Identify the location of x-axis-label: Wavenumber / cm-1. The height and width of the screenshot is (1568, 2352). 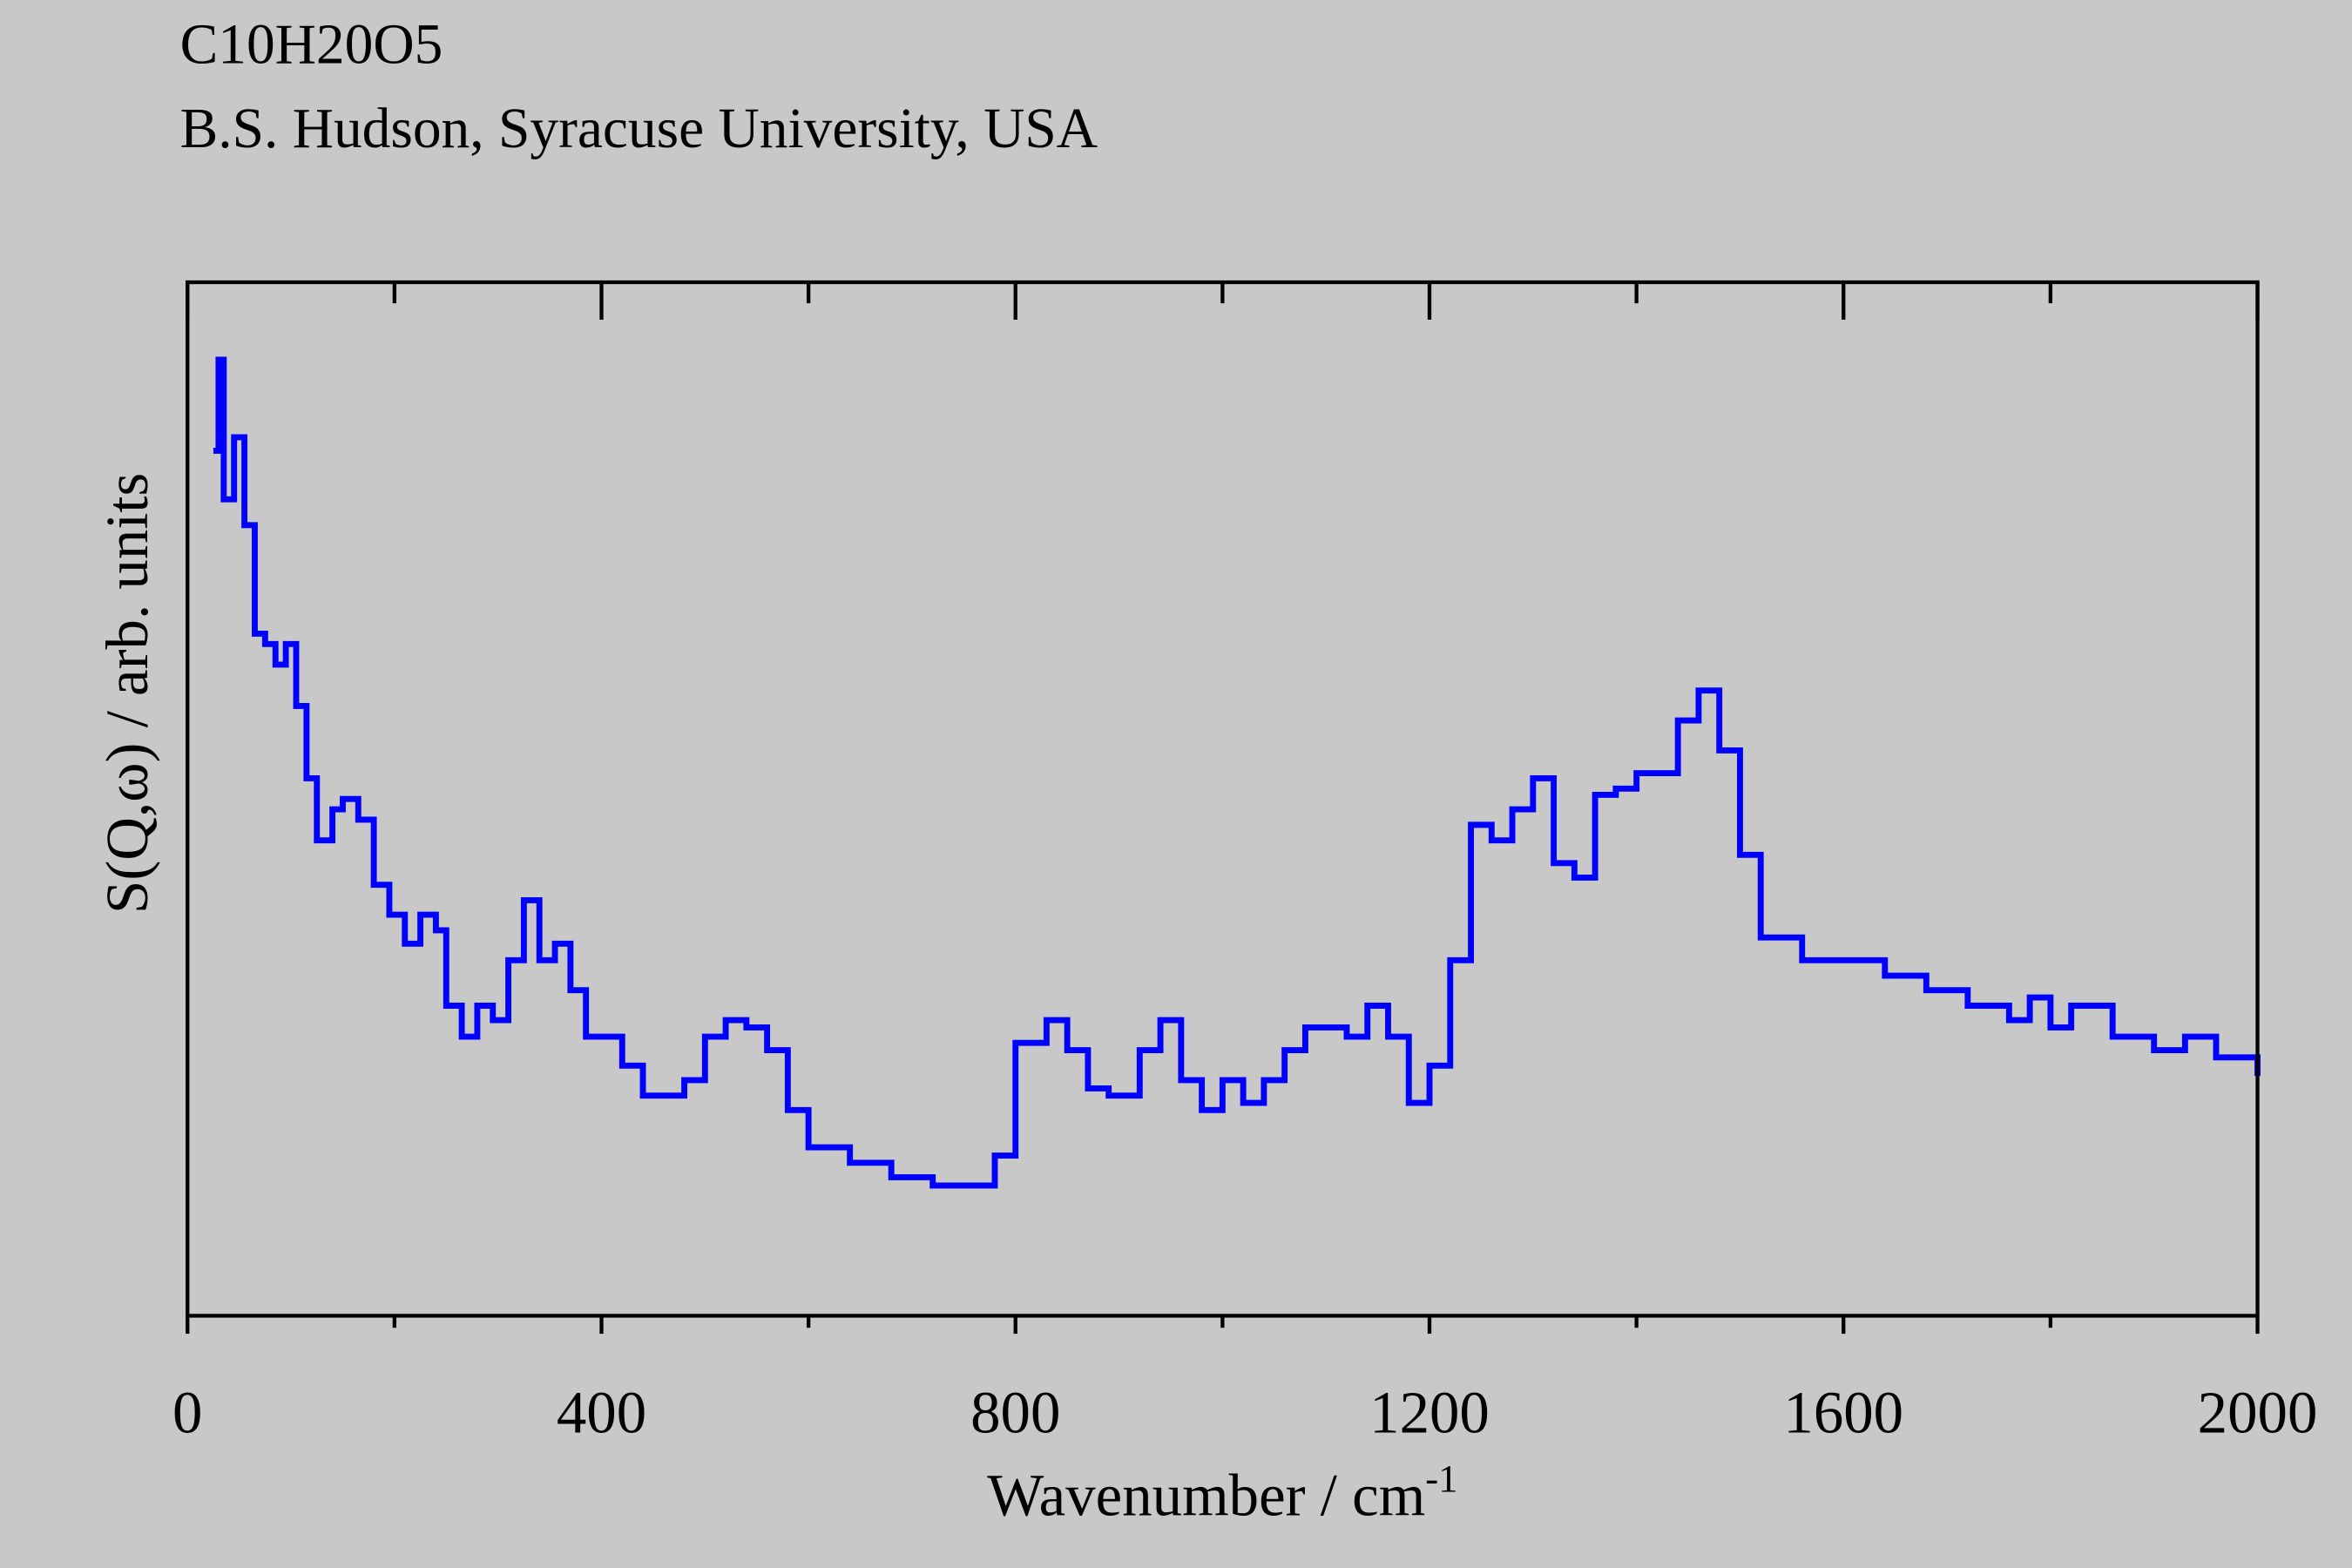
(1222, 1492).